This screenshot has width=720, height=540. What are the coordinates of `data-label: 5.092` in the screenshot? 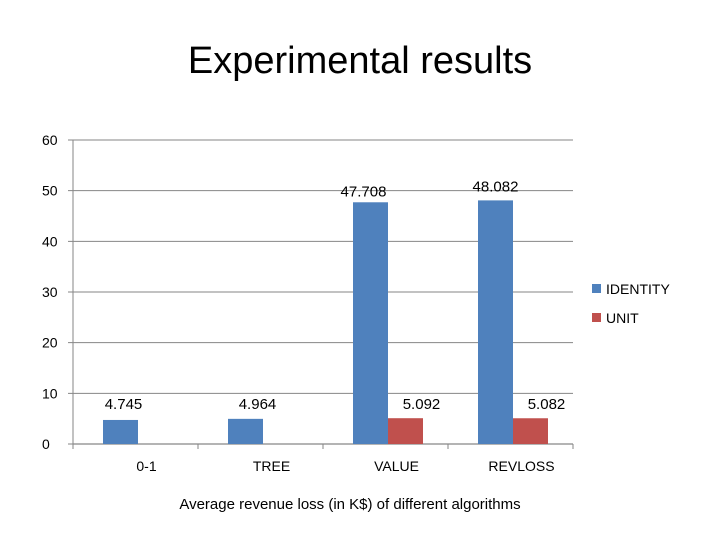 It's located at (422, 404).